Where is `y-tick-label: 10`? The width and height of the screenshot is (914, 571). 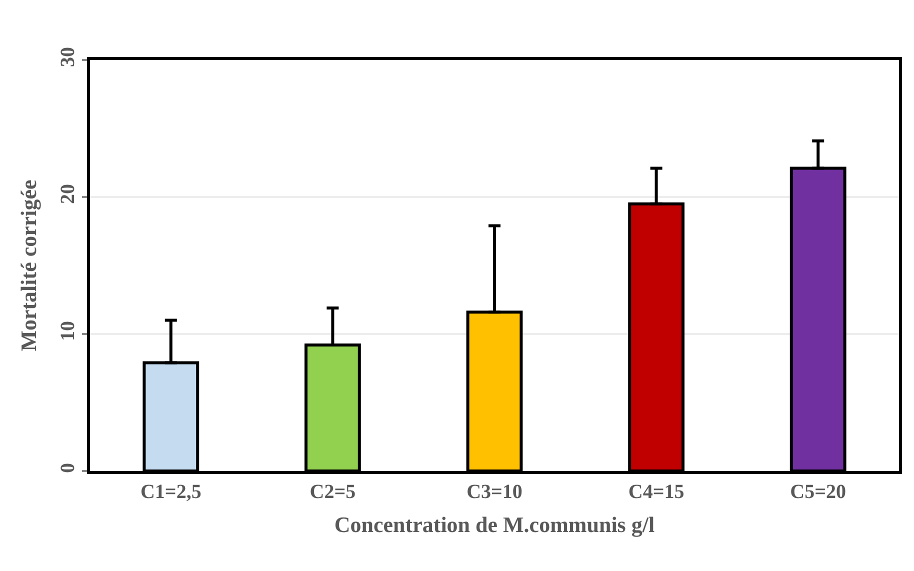 y-tick-label: 10 is located at coordinates (68, 331).